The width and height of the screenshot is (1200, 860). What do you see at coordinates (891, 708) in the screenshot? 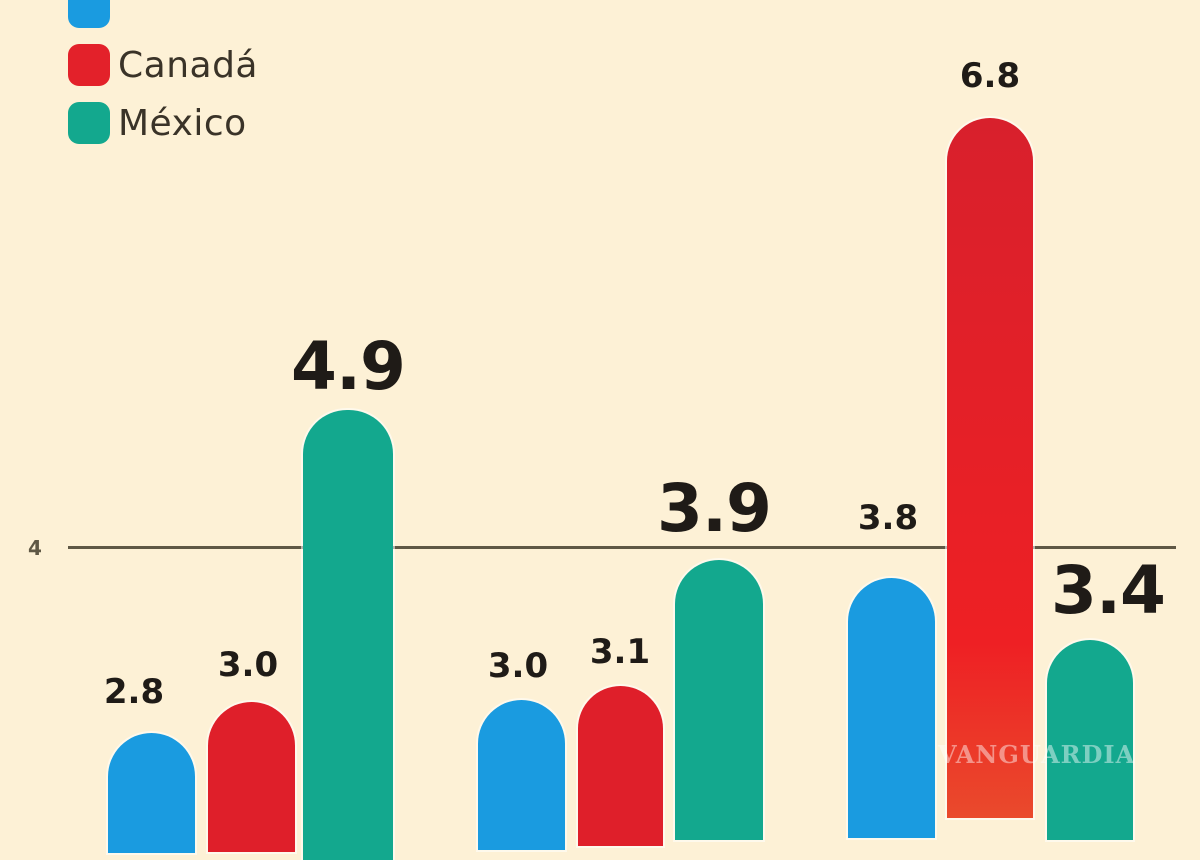
I see `bar-g3-blue` at bounding box center [891, 708].